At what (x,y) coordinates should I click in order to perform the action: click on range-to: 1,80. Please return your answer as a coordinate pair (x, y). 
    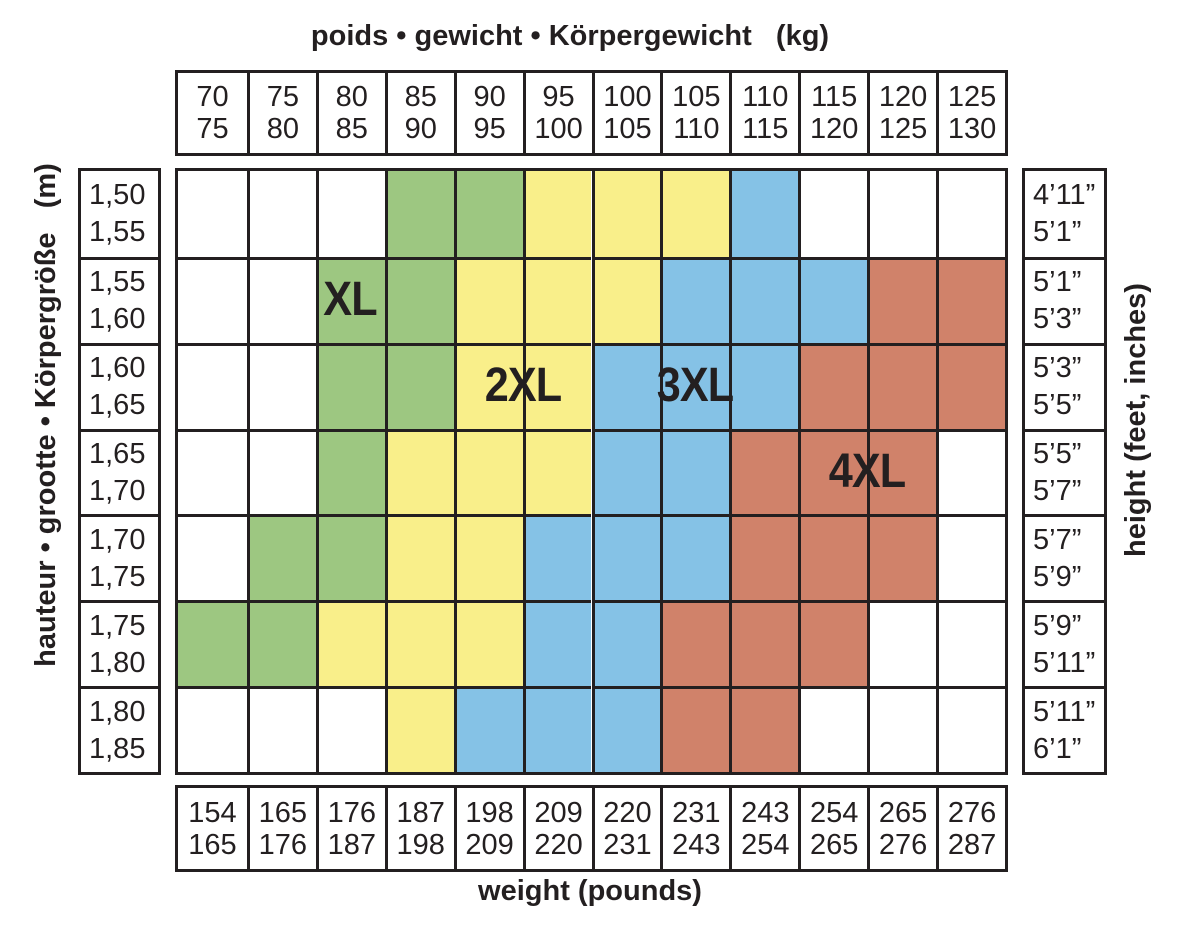
    Looking at the image, I should click on (117, 662).